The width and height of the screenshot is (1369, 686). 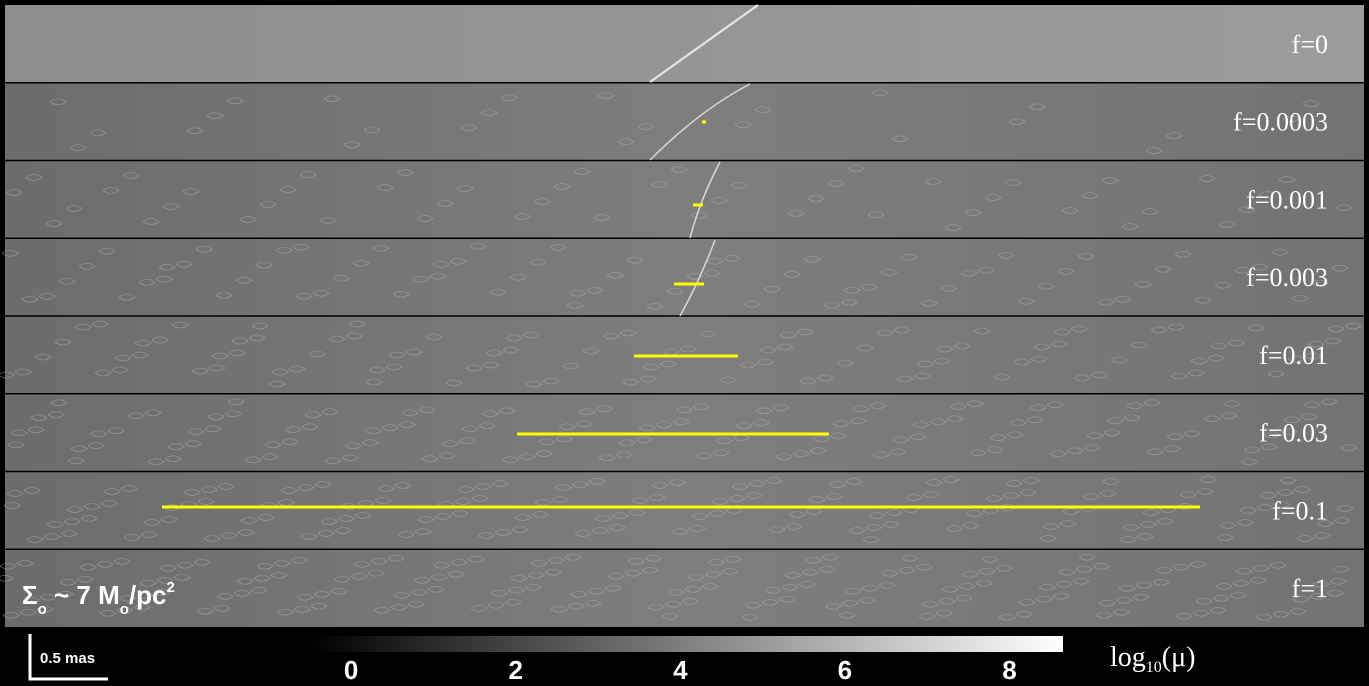 I want to click on text: /pc, so click(x=148, y=595).